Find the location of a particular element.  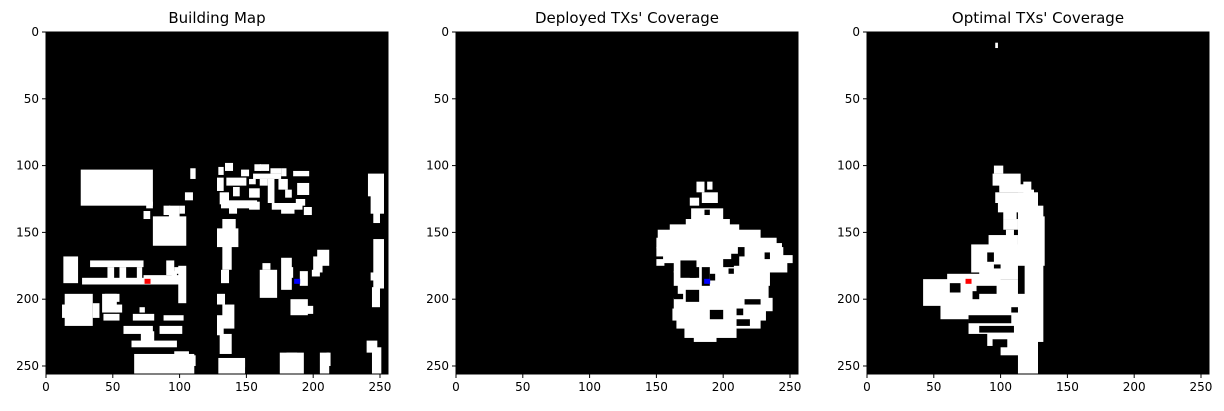

panel-title: Building Map is located at coordinates (216, 18).